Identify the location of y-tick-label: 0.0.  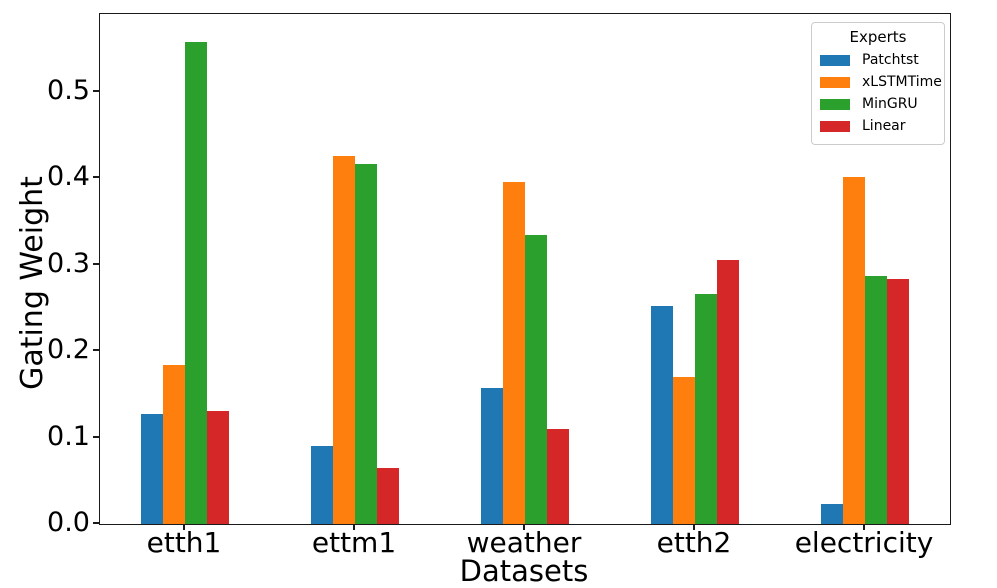
(68, 522).